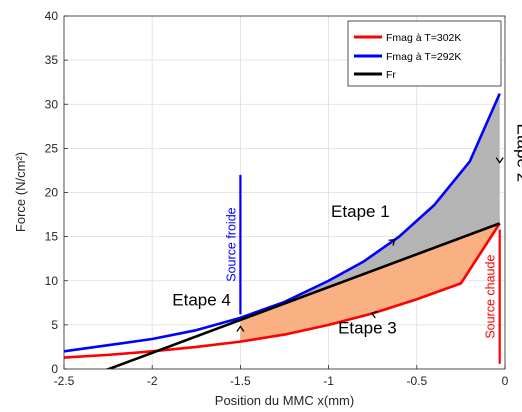  What do you see at coordinates (370, 282) in the screenshot?
I see `fill-fr-to-fmag-t-302k` at bounding box center [370, 282].